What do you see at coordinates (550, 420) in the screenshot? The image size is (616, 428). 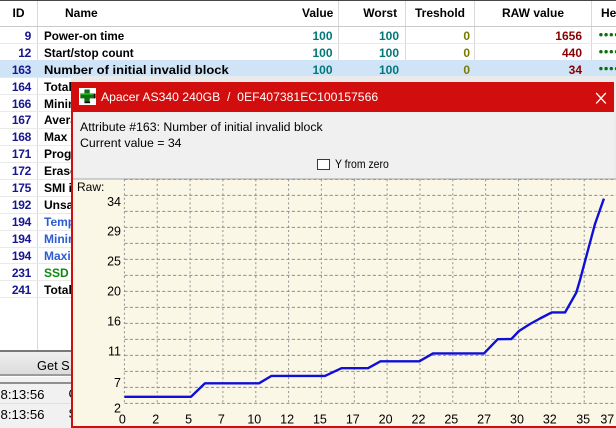 I see `svg-text: 32` at bounding box center [550, 420].